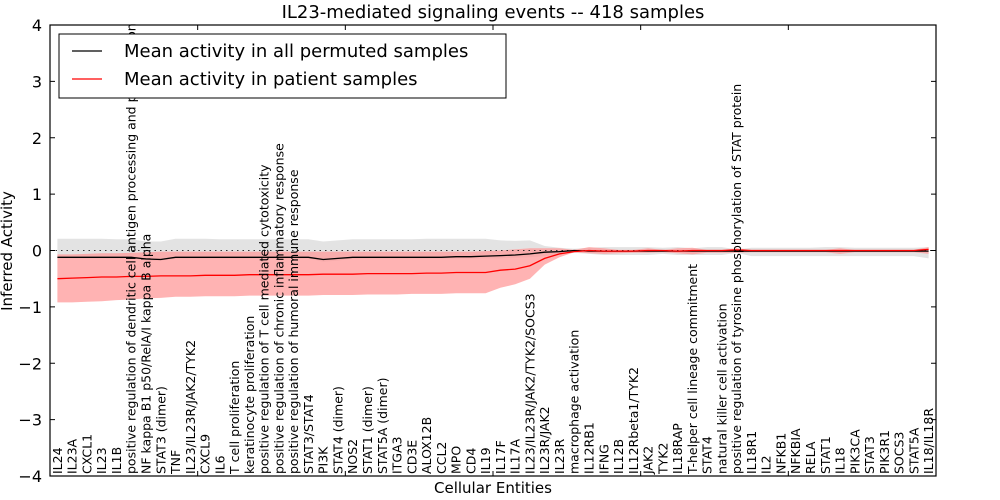 Image resolution: width=1000 pixels, height=500 pixels. What do you see at coordinates (72, 456) in the screenshot?
I see `x-tick-label: IL23A` at bounding box center [72, 456].